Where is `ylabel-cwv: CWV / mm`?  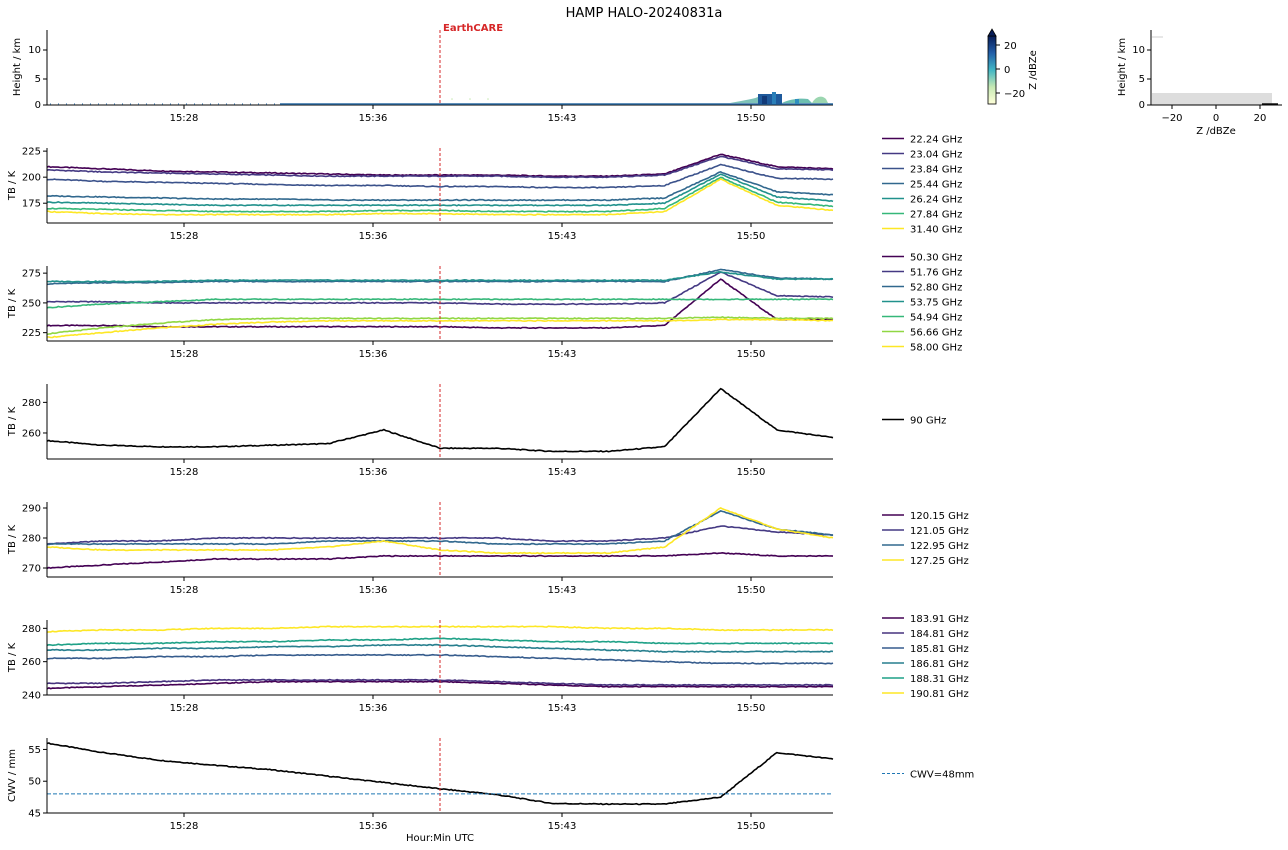
ylabel-cwv: CWV / mm is located at coordinates (12, 775).